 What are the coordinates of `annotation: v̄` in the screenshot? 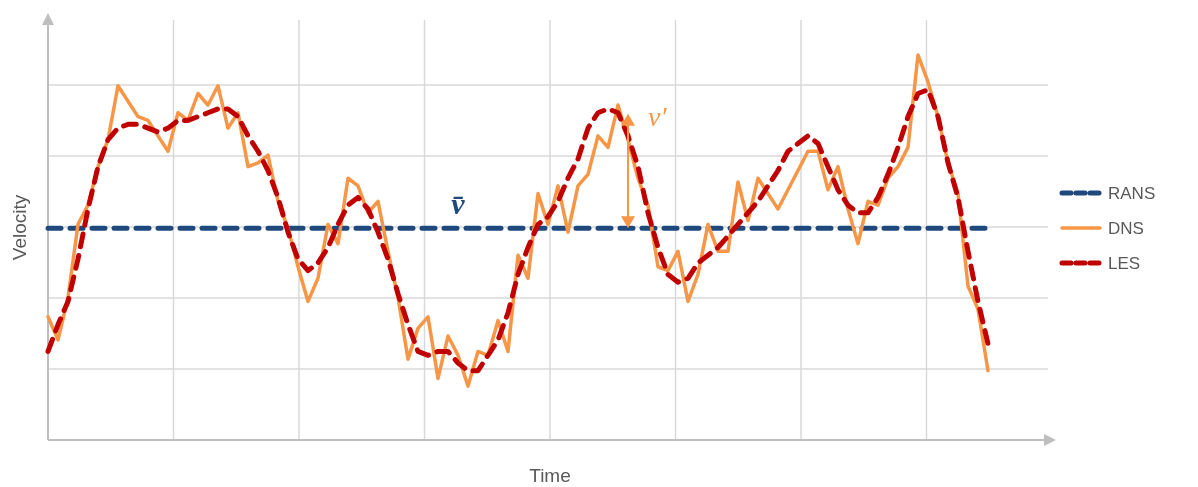 It's located at (458, 204).